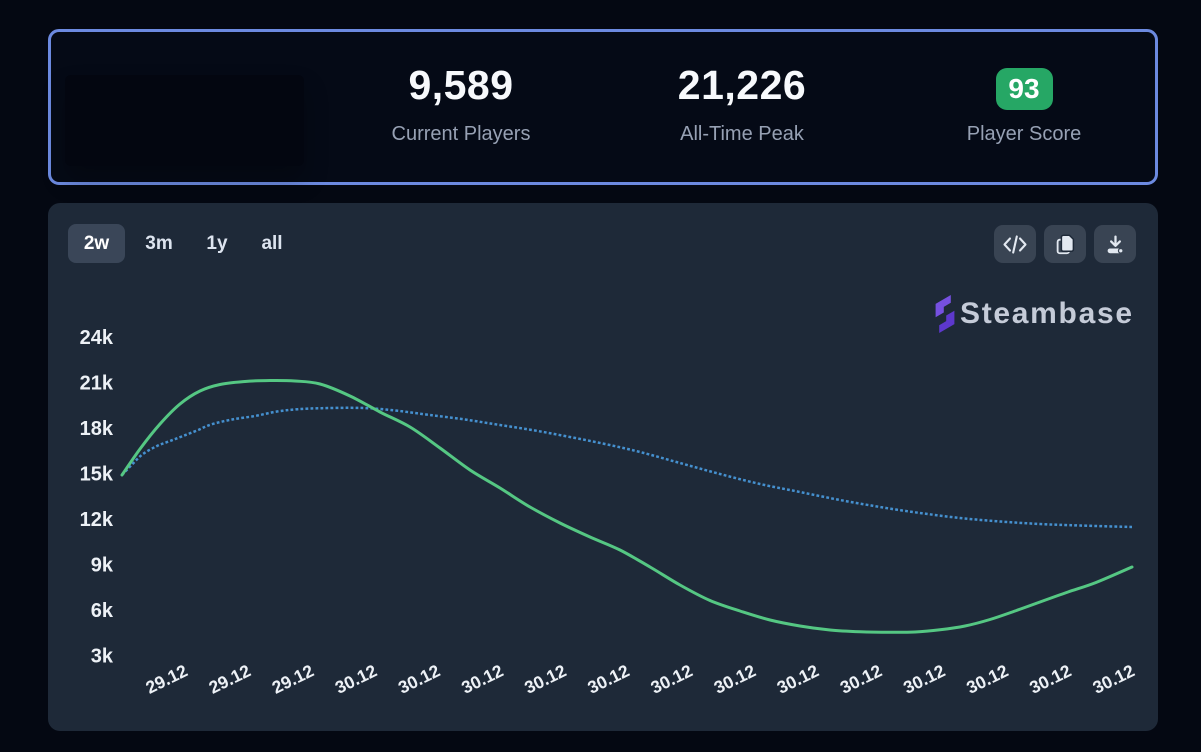 Image resolution: width=1201 pixels, height=752 pixels. Describe the element at coordinates (102, 657) in the screenshot. I see `svg-text: 3k` at that location.